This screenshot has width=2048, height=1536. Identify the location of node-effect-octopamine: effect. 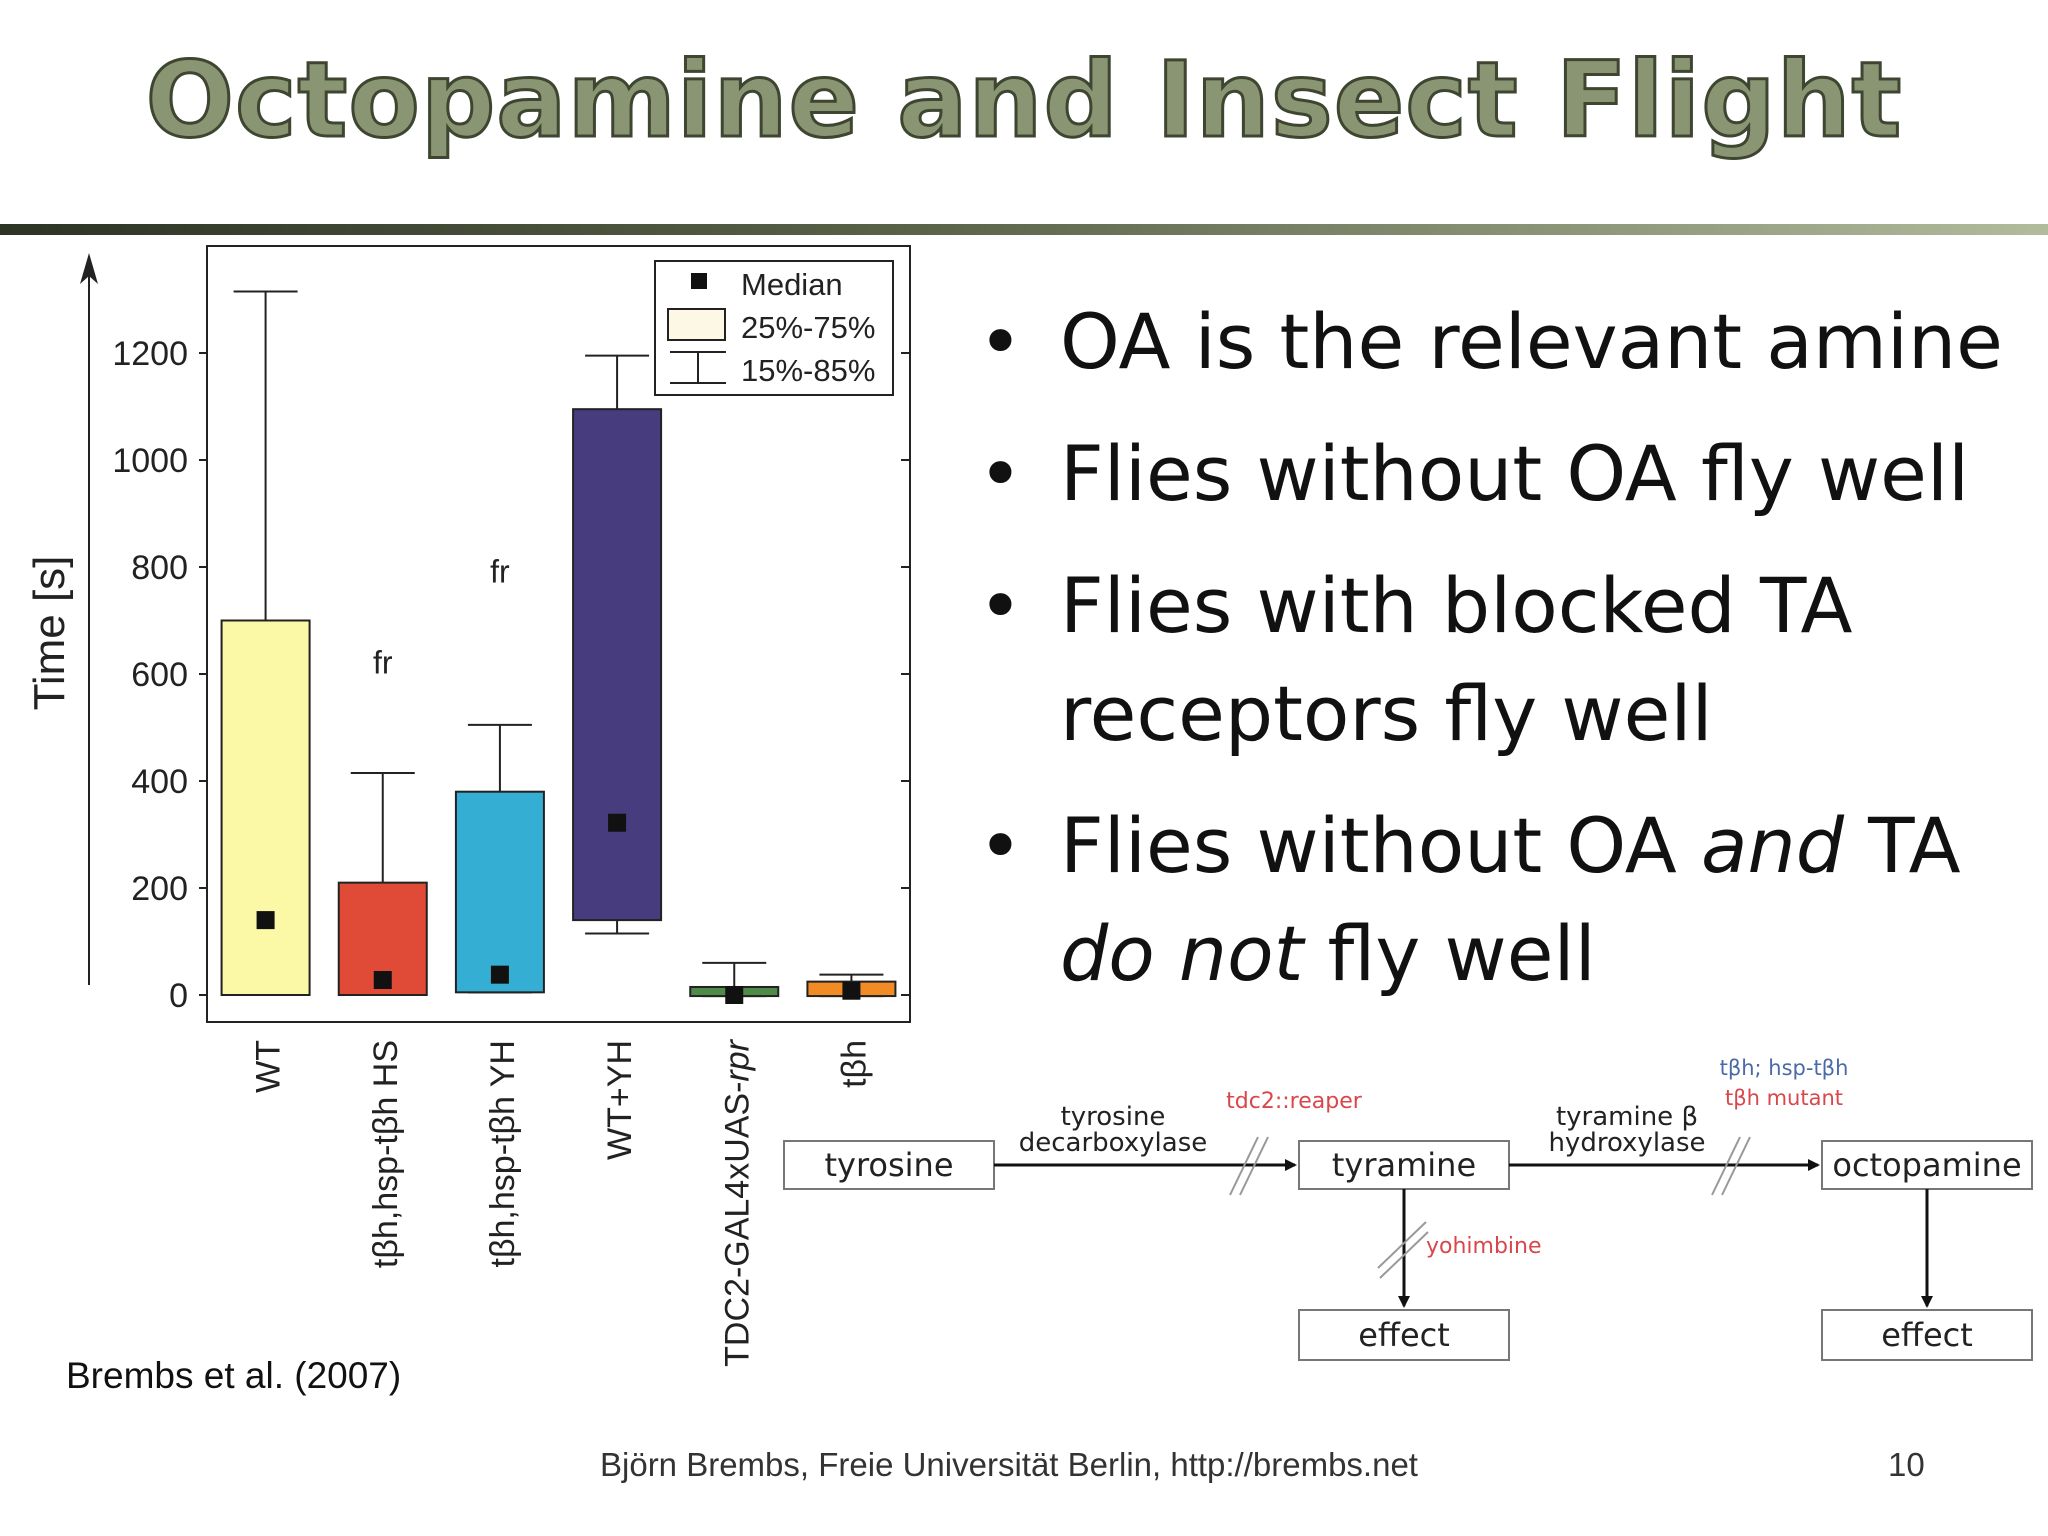
(1927, 1335).